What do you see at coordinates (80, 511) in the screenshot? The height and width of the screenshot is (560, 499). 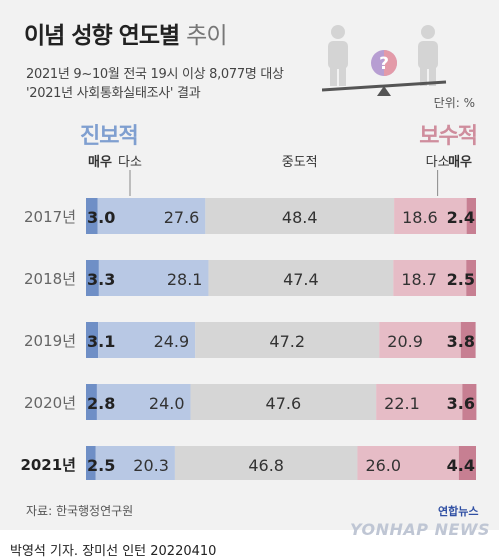 I see `source-note: 자료: 한국행정연구원` at bounding box center [80, 511].